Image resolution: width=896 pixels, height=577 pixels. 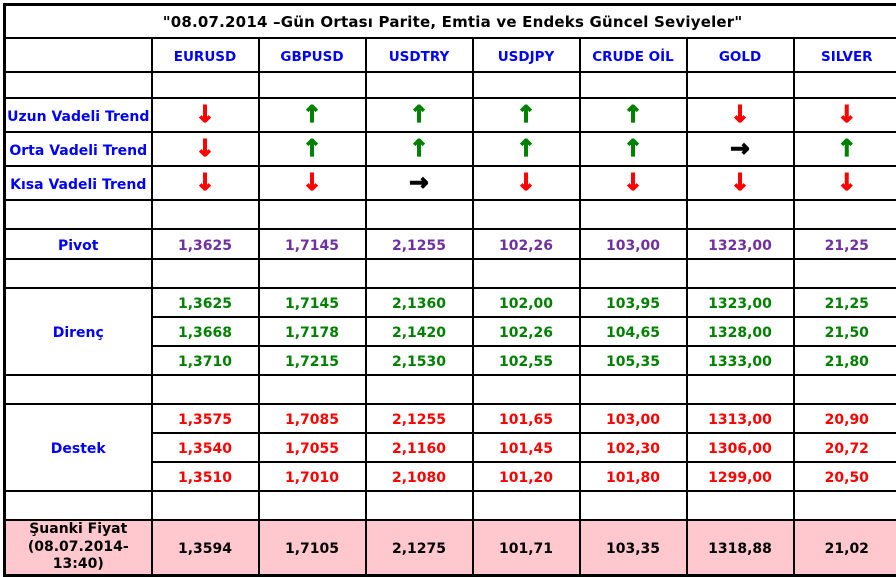 What do you see at coordinates (450, 183) in the screenshot?
I see `short-term-trend-row: Kısa Vadeli Trend ↓ ↓ → ↓ ↓ ↓ ↓` at bounding box center [450, 183].